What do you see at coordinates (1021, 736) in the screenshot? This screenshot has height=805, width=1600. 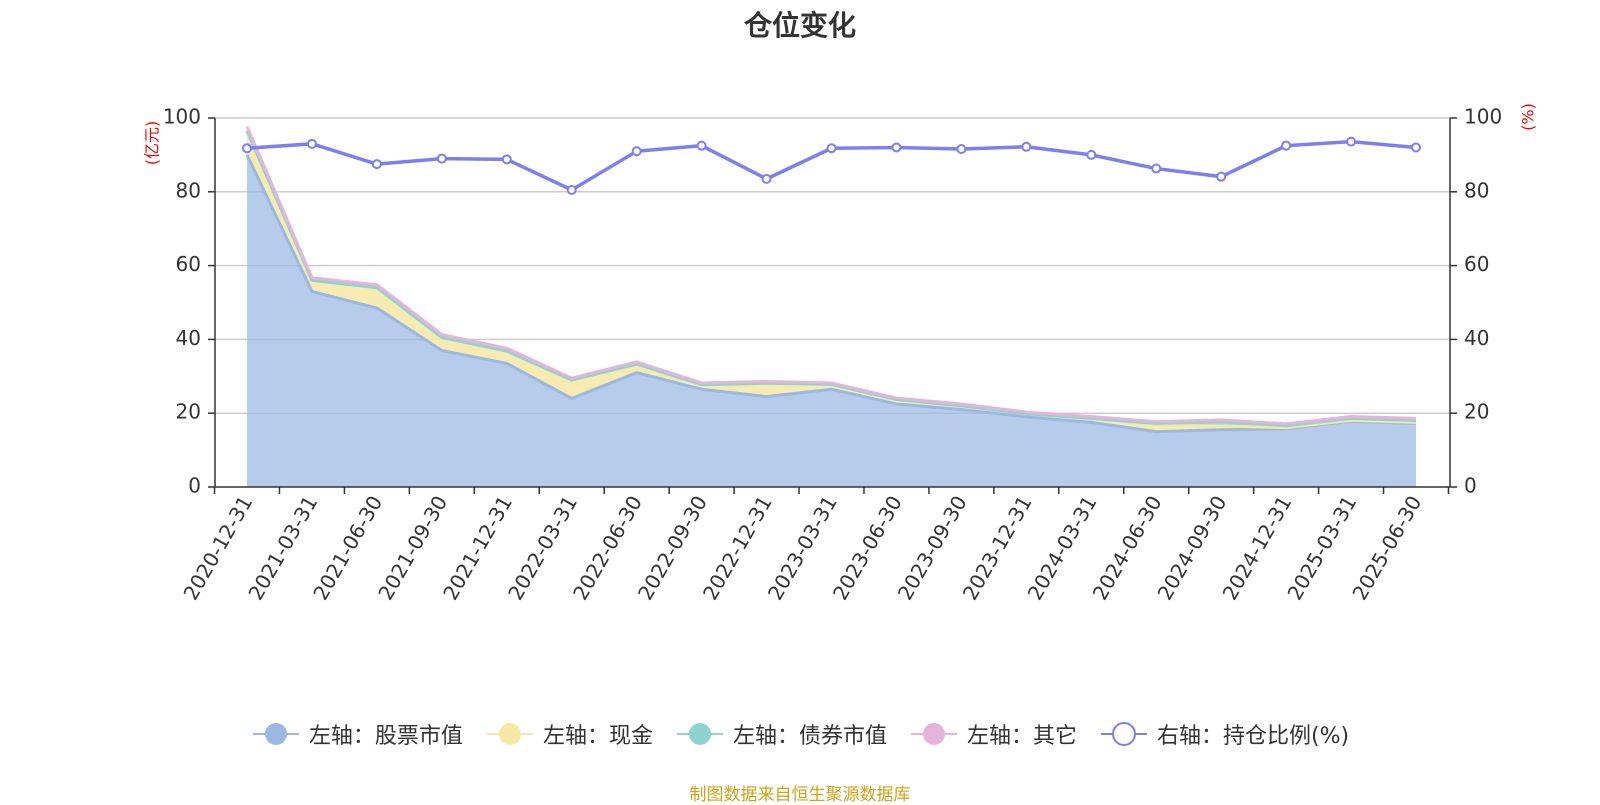 I see `legend-label: 左轴：其它` at bounding box center [1021, 736].